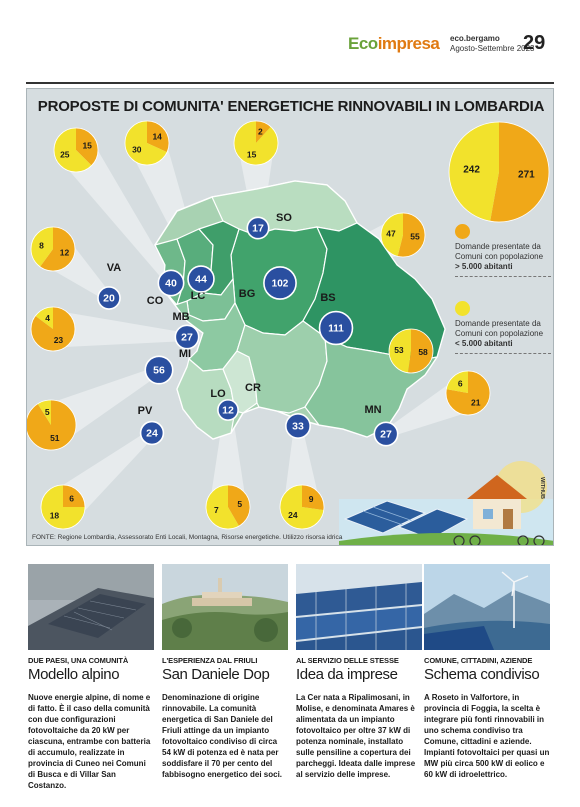 Image resolution: width=580 pixels, height=807 pixels. What do you see at coordinates (476, 402) in the screenshot?
I see `pie-value-large: 21` at bounding box center [476, 402].